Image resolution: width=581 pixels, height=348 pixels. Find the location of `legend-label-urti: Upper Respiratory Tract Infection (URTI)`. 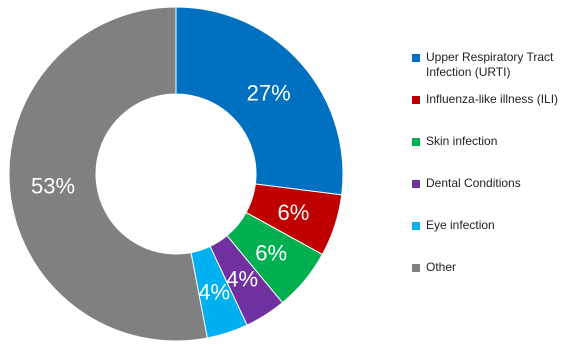

legend-label-urti: Upper Respiratory Tract Infection (URTI) is located at coordinates (490, 64).